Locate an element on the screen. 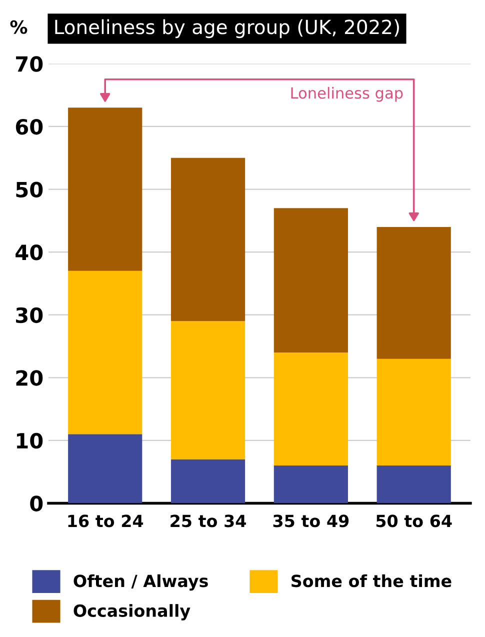 Image resolution: width=485 pixels, height=637 pixels. legend-label: Some of the time is located at coordinates (372, 581).